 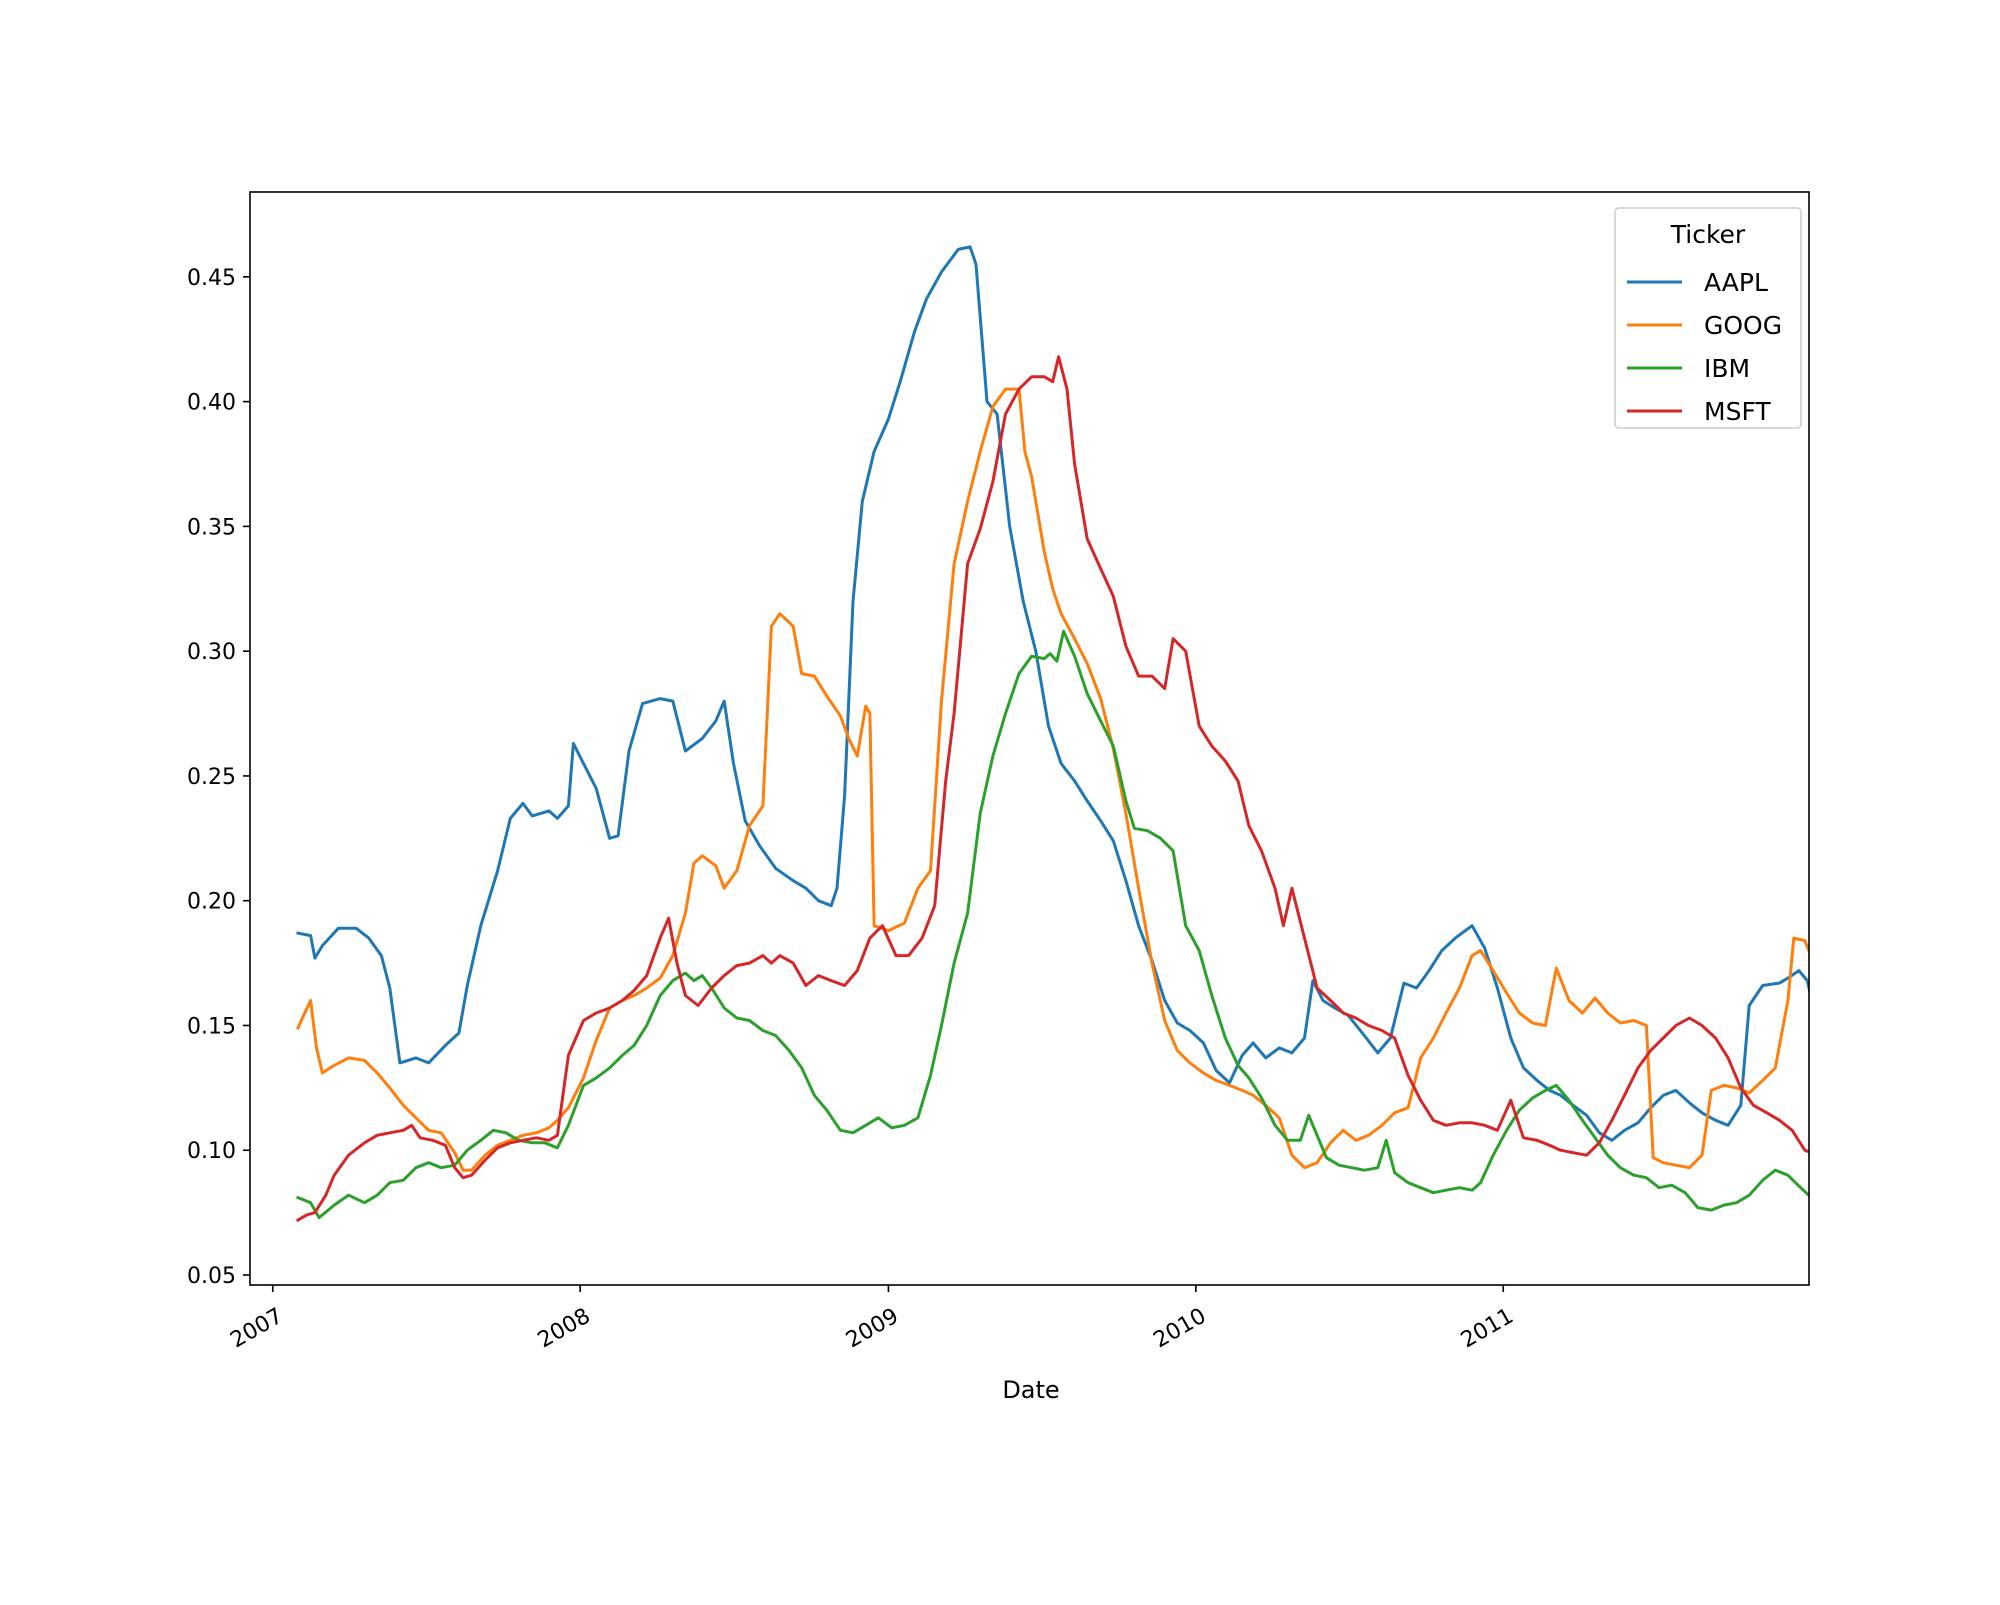 What do you see at coordinates (211, 278) in the screenshot?
I see `y-tick-label: 0.45` at bounding box center [211, 278].